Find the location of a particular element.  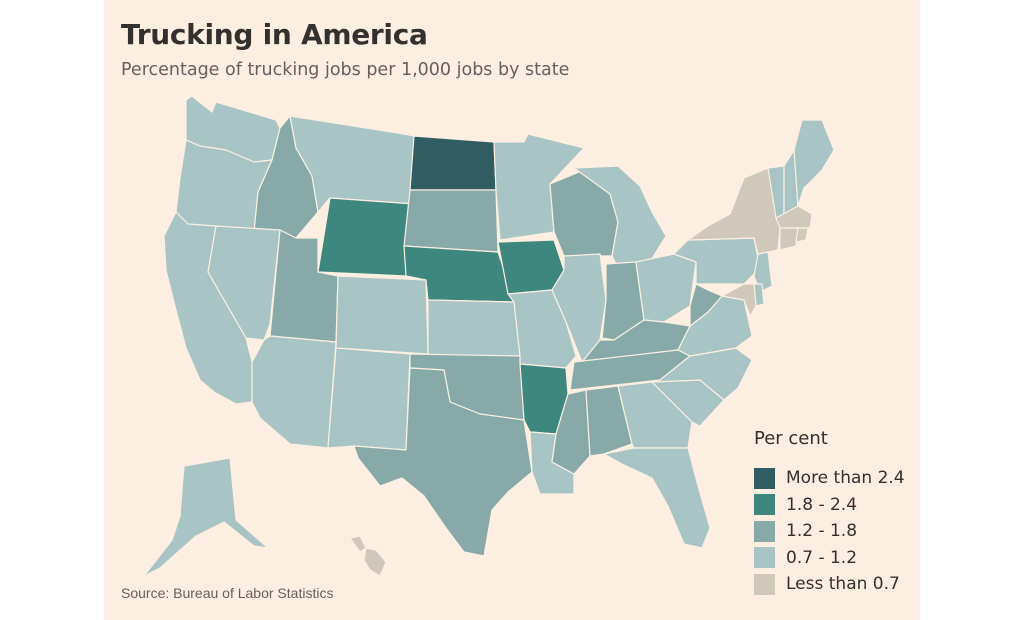

state-texas is located at coordinates (443, 462).